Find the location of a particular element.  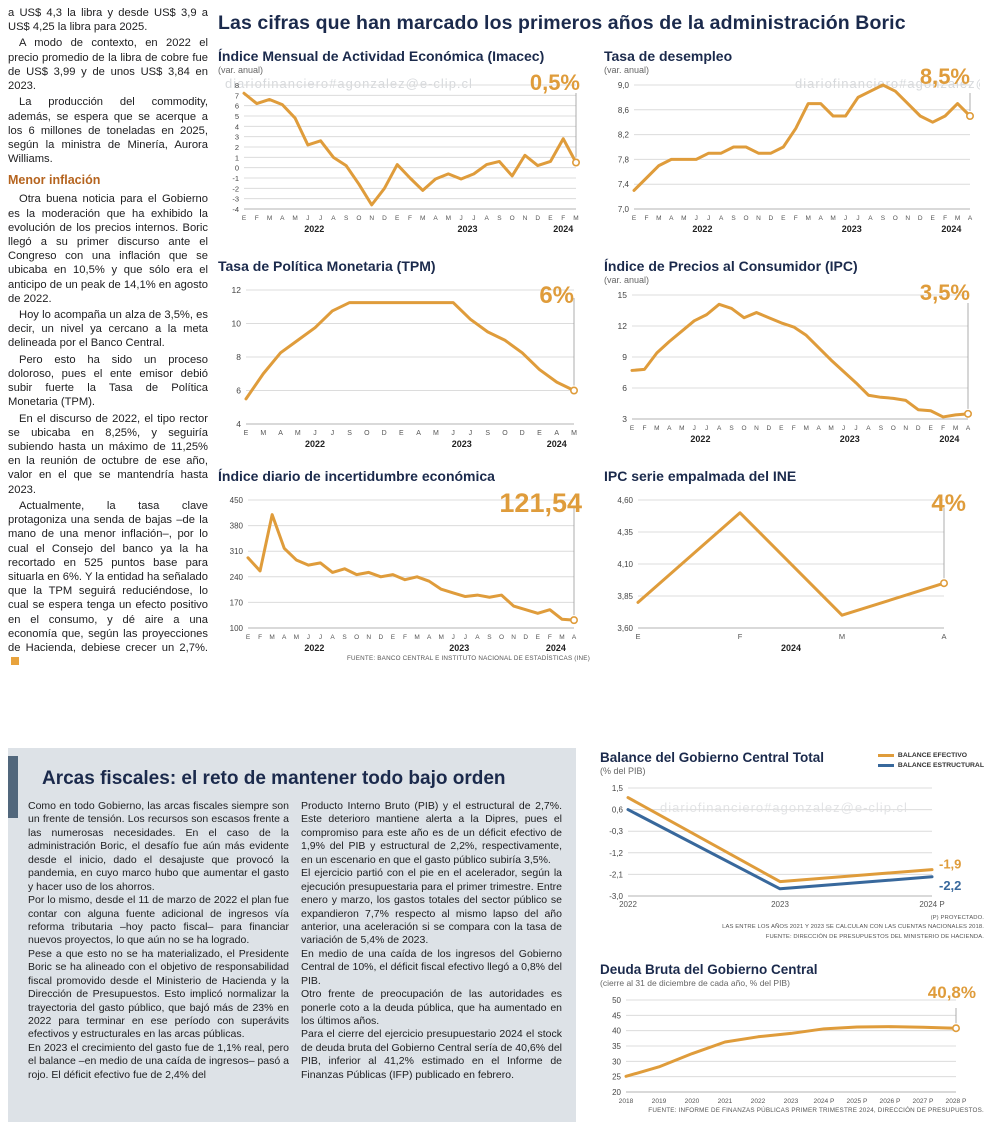

svg-text: 2018 is located at coordinates (626, 1101).